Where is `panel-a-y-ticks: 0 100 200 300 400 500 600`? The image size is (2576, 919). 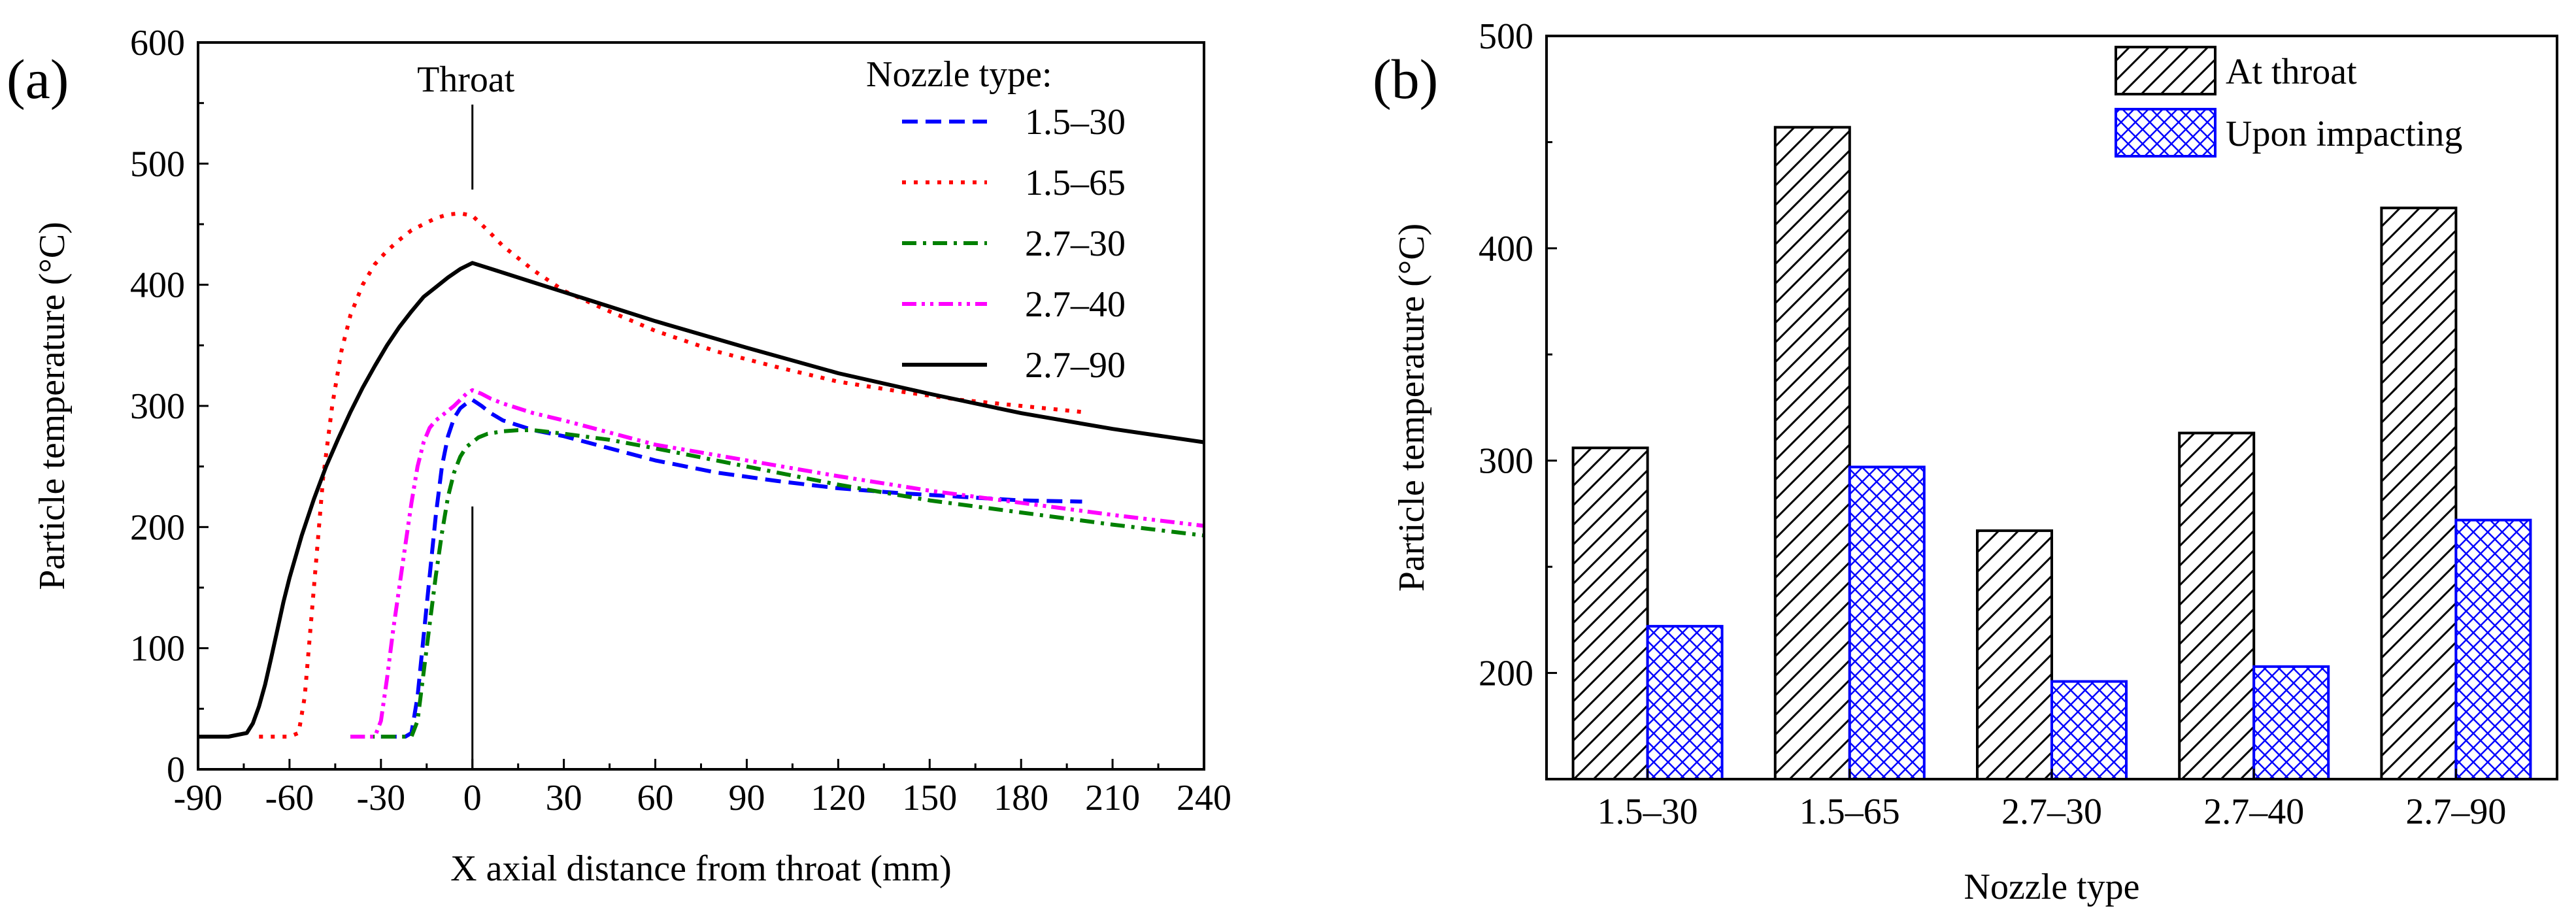
panel-a-y-ticks: 0 100 200 300 400 500 600 is located at coordinates (170, 406).